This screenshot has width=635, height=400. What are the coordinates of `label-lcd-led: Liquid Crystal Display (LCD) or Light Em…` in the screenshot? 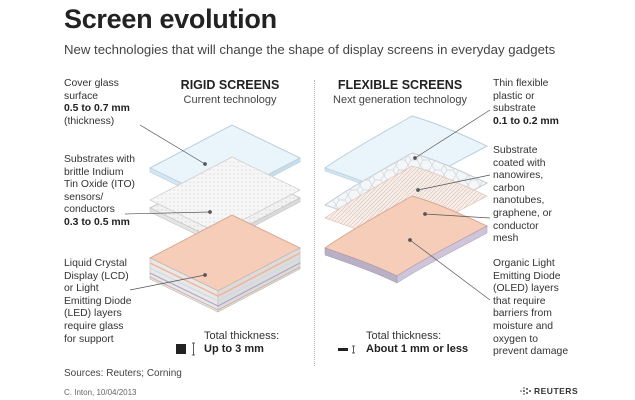 It's located at (98, 301).